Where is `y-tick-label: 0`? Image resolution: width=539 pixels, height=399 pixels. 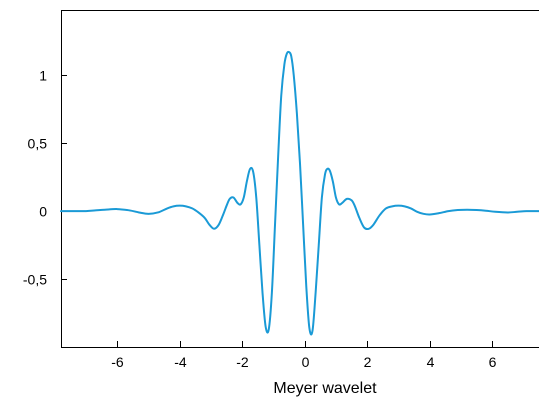
y-tick-label: 0 is located at coordinates (43, 212).